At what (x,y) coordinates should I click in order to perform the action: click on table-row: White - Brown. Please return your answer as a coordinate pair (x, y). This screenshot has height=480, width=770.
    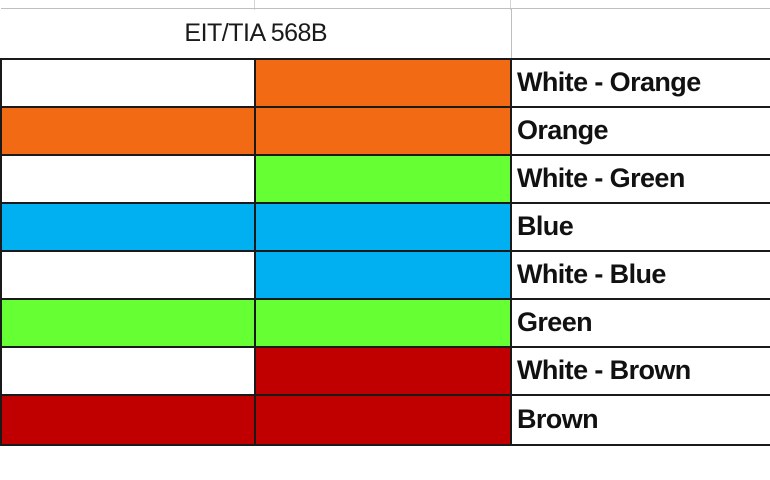
    Looking at the image, I should click on (385, 370).